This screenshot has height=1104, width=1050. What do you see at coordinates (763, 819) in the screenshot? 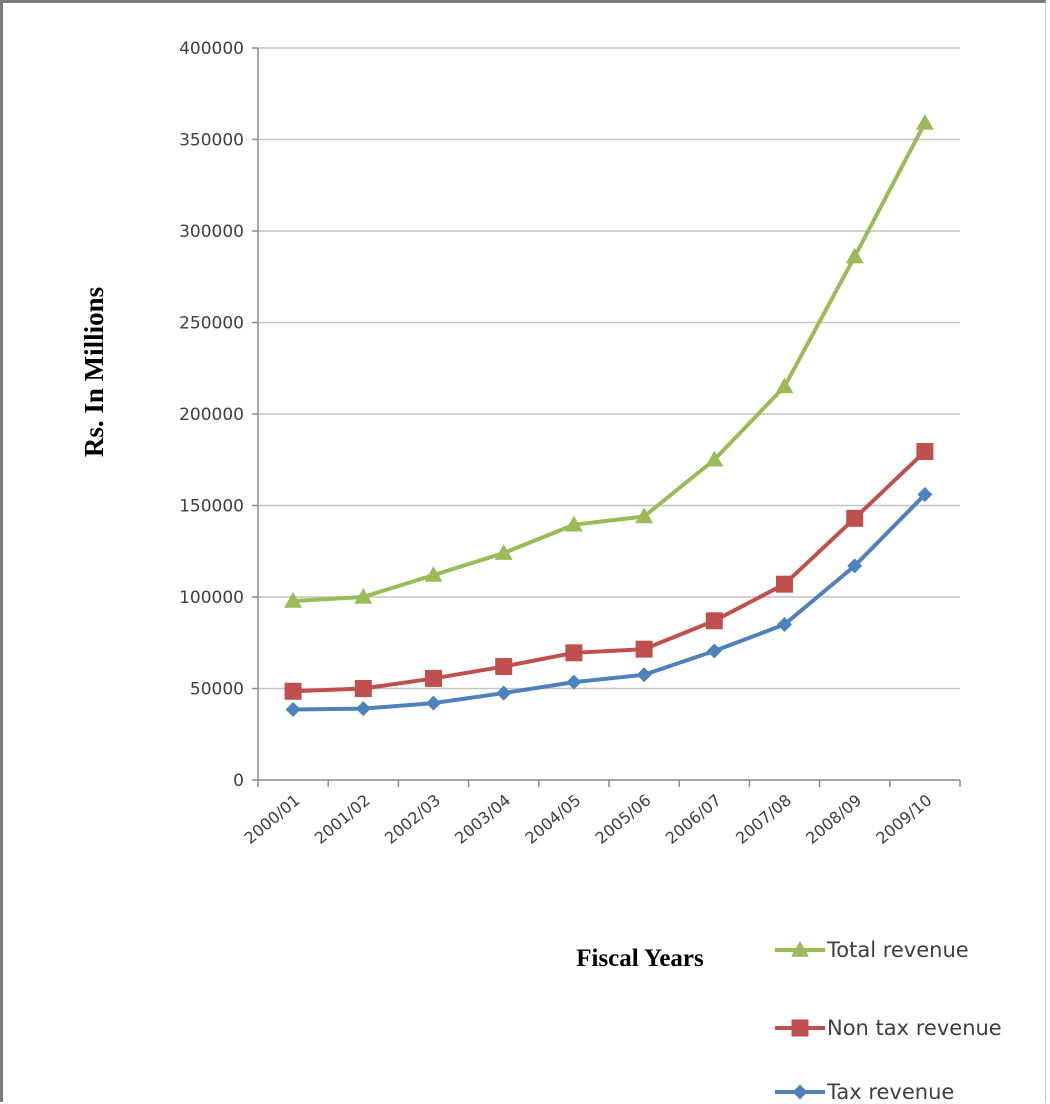
I see `x-tick-label: 2007/08` at bounding box center [763, 819].